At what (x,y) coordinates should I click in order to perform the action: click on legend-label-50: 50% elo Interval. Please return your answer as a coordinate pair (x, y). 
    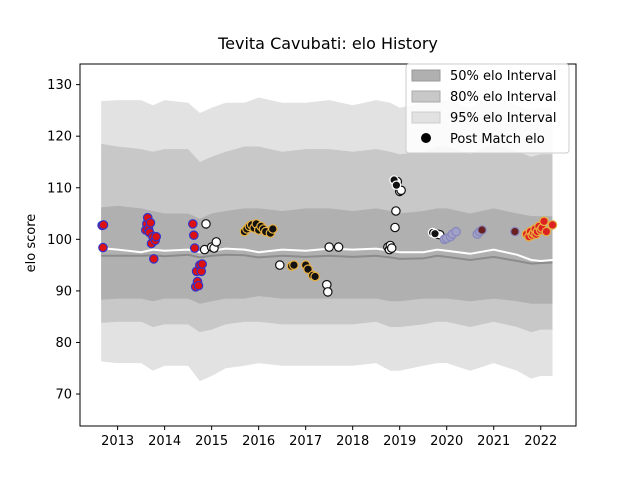
    Looking at the image, I should click on (503, 76).